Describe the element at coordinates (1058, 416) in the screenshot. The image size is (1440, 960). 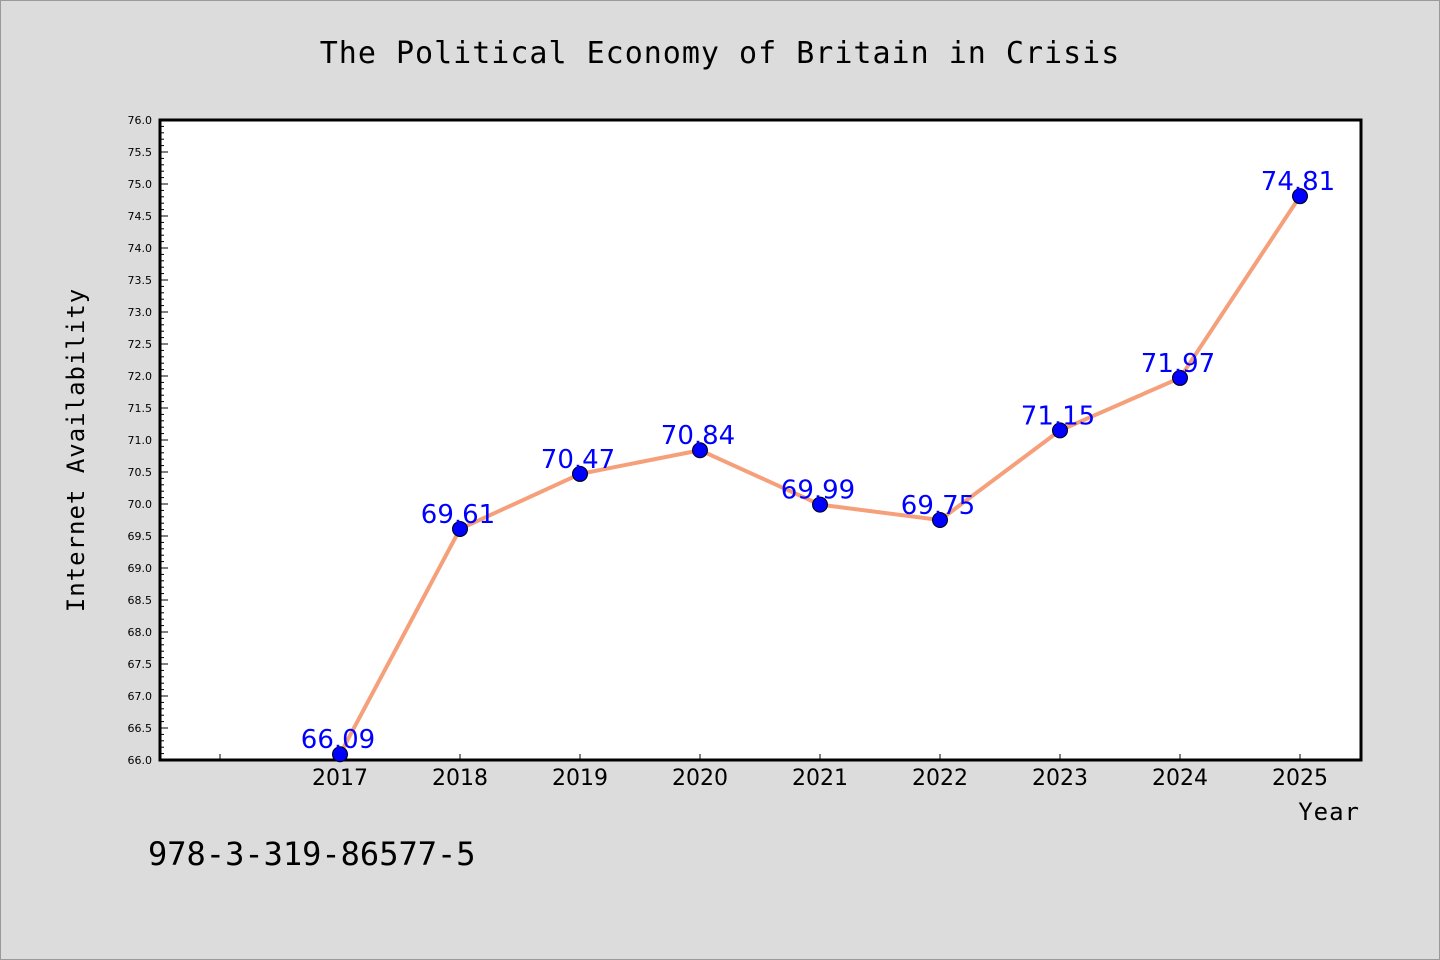
I see `data-point-label: 71.15` at that location.